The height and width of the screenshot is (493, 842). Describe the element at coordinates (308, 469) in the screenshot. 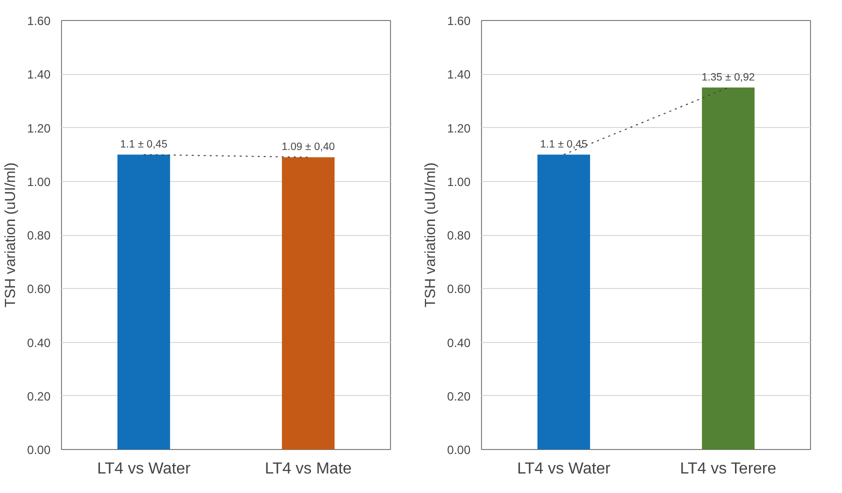

I see `x-tick-label: LT4 vs Mate` at that location.